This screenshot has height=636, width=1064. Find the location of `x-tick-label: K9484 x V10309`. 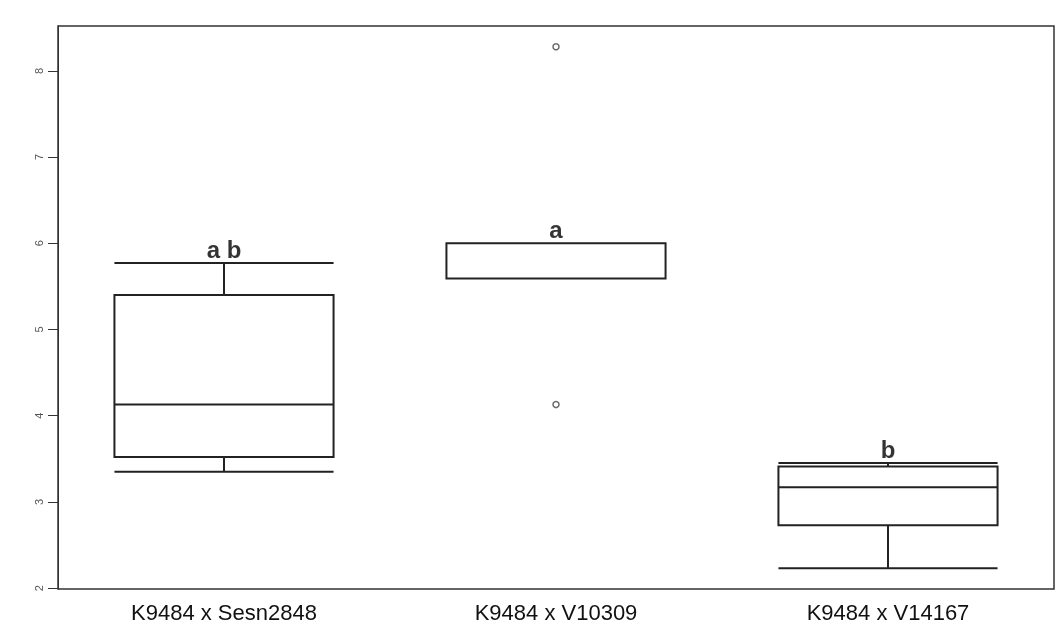

x-tick-label: K9484 x V10309 is located at coordinates (556, 612).